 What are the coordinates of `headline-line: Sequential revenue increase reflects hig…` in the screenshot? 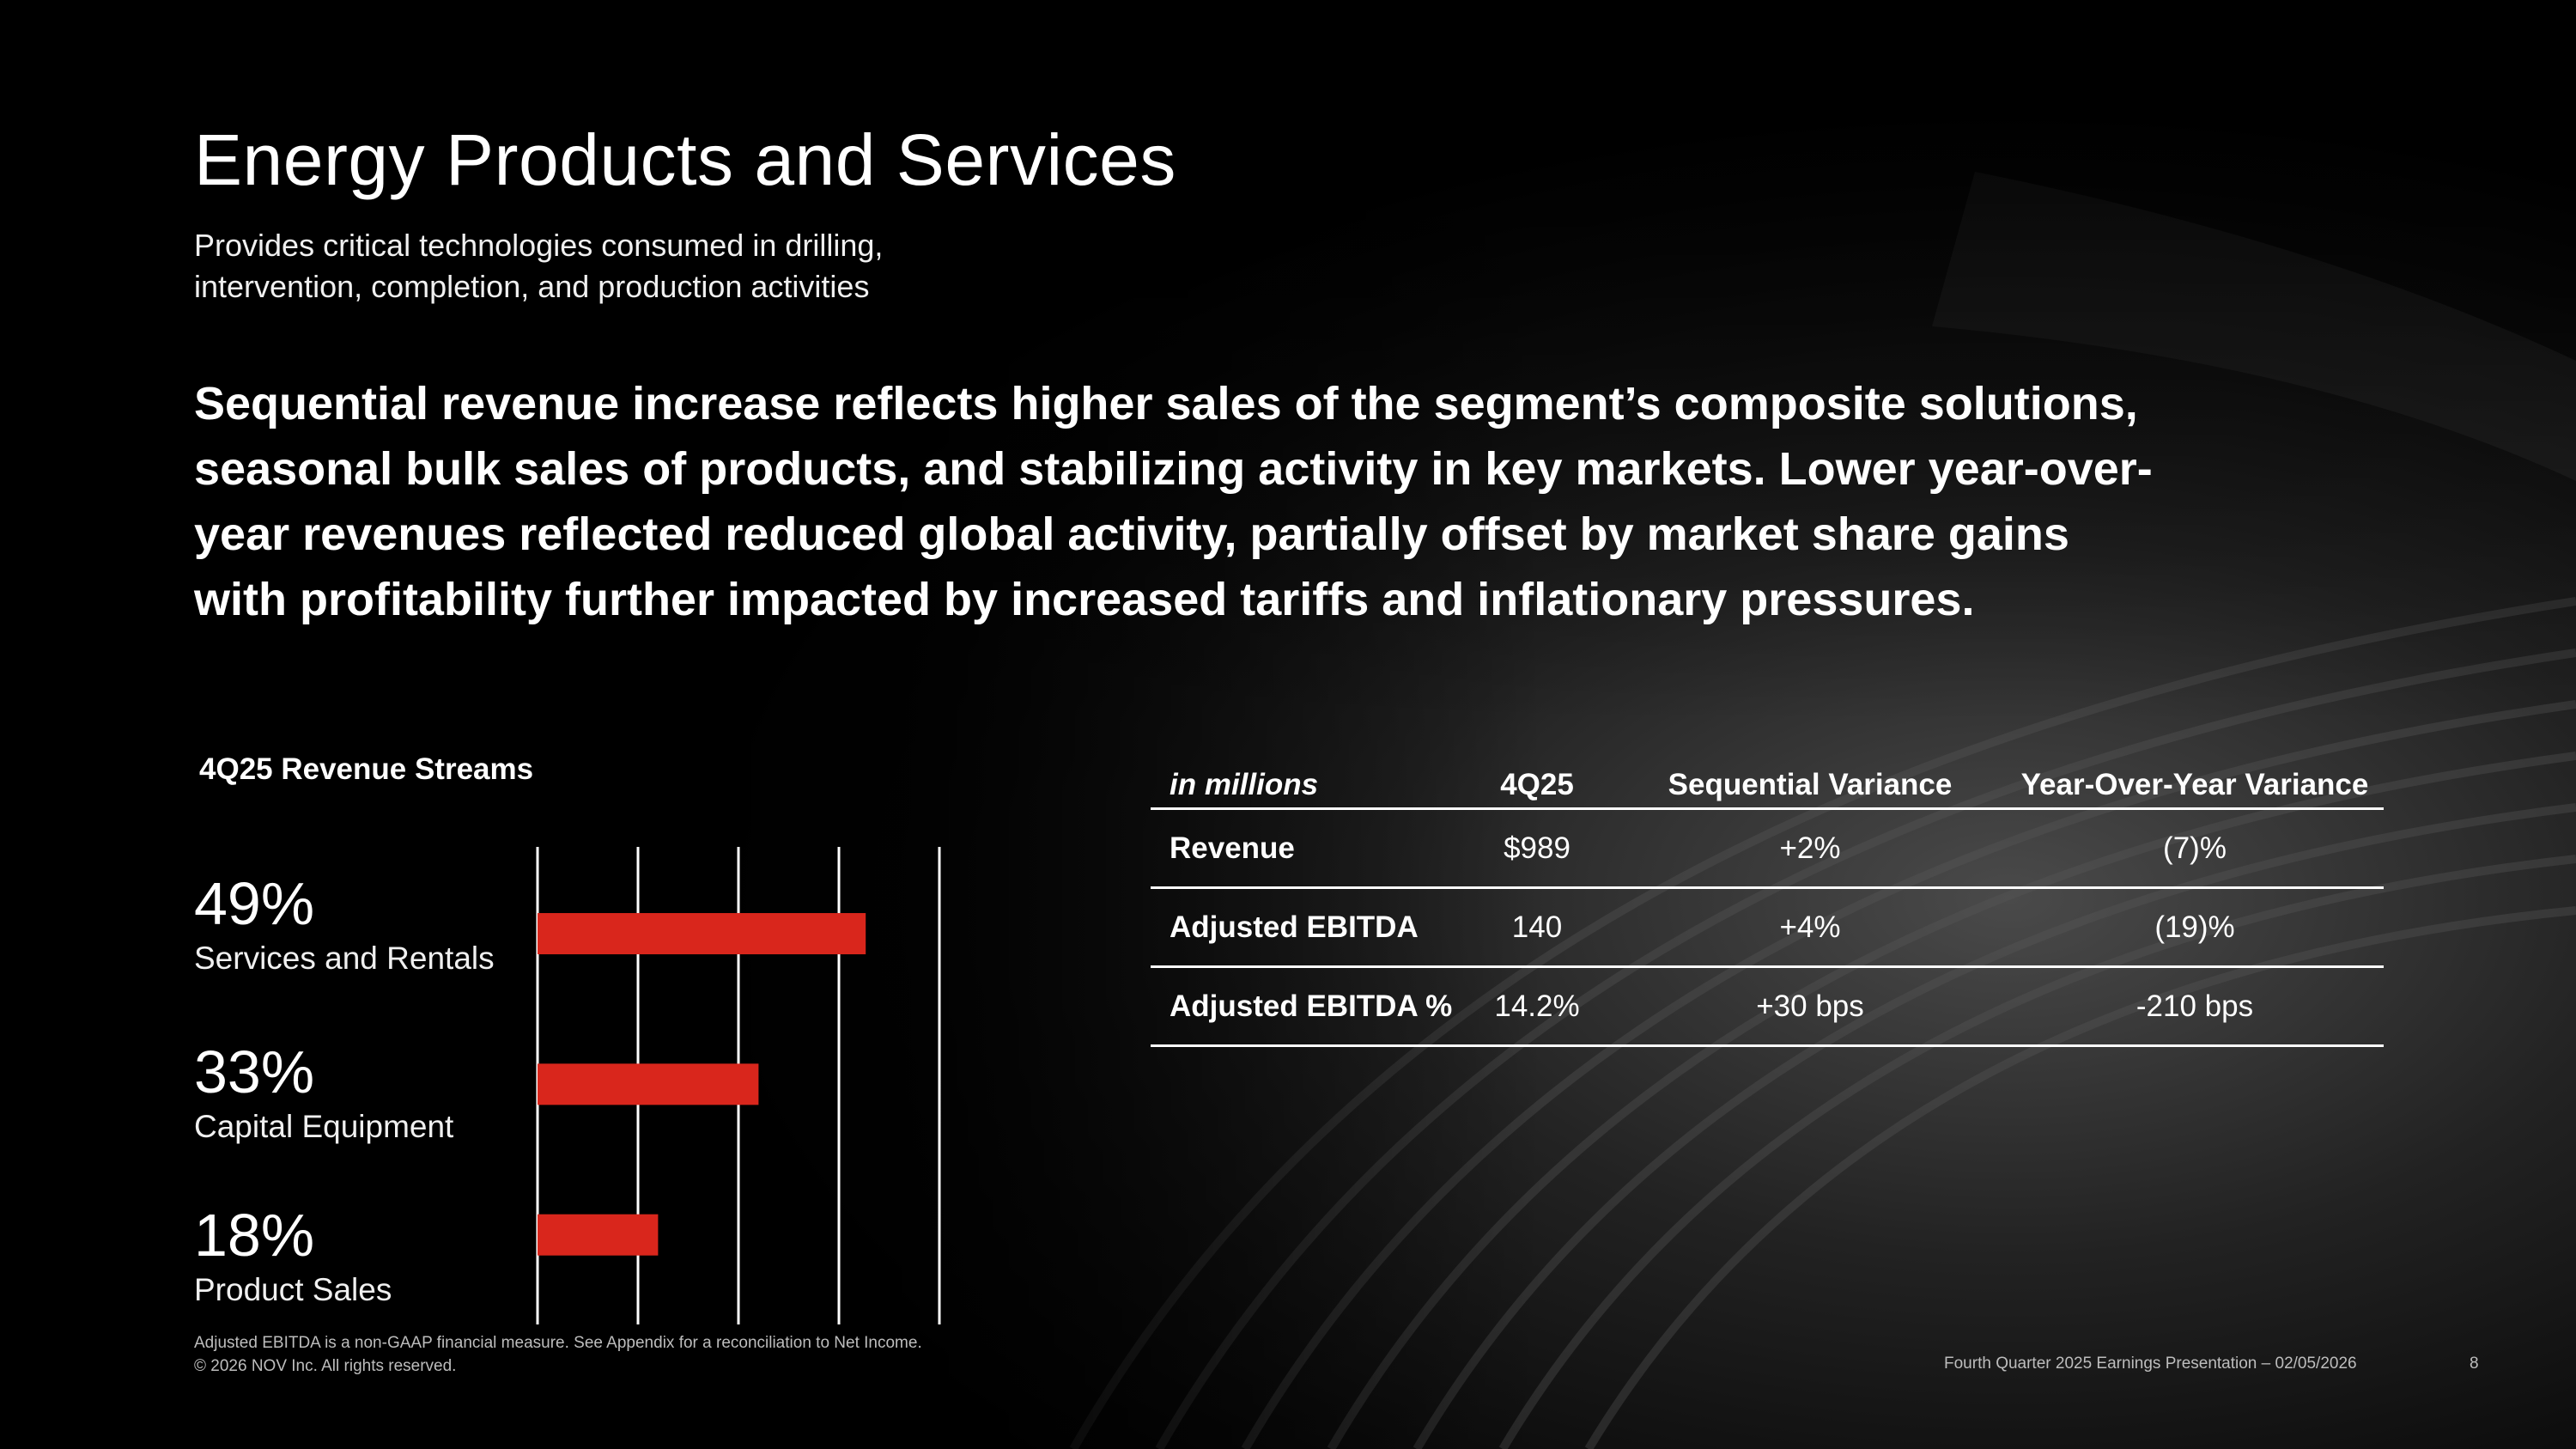 It's located at (1166, 403).